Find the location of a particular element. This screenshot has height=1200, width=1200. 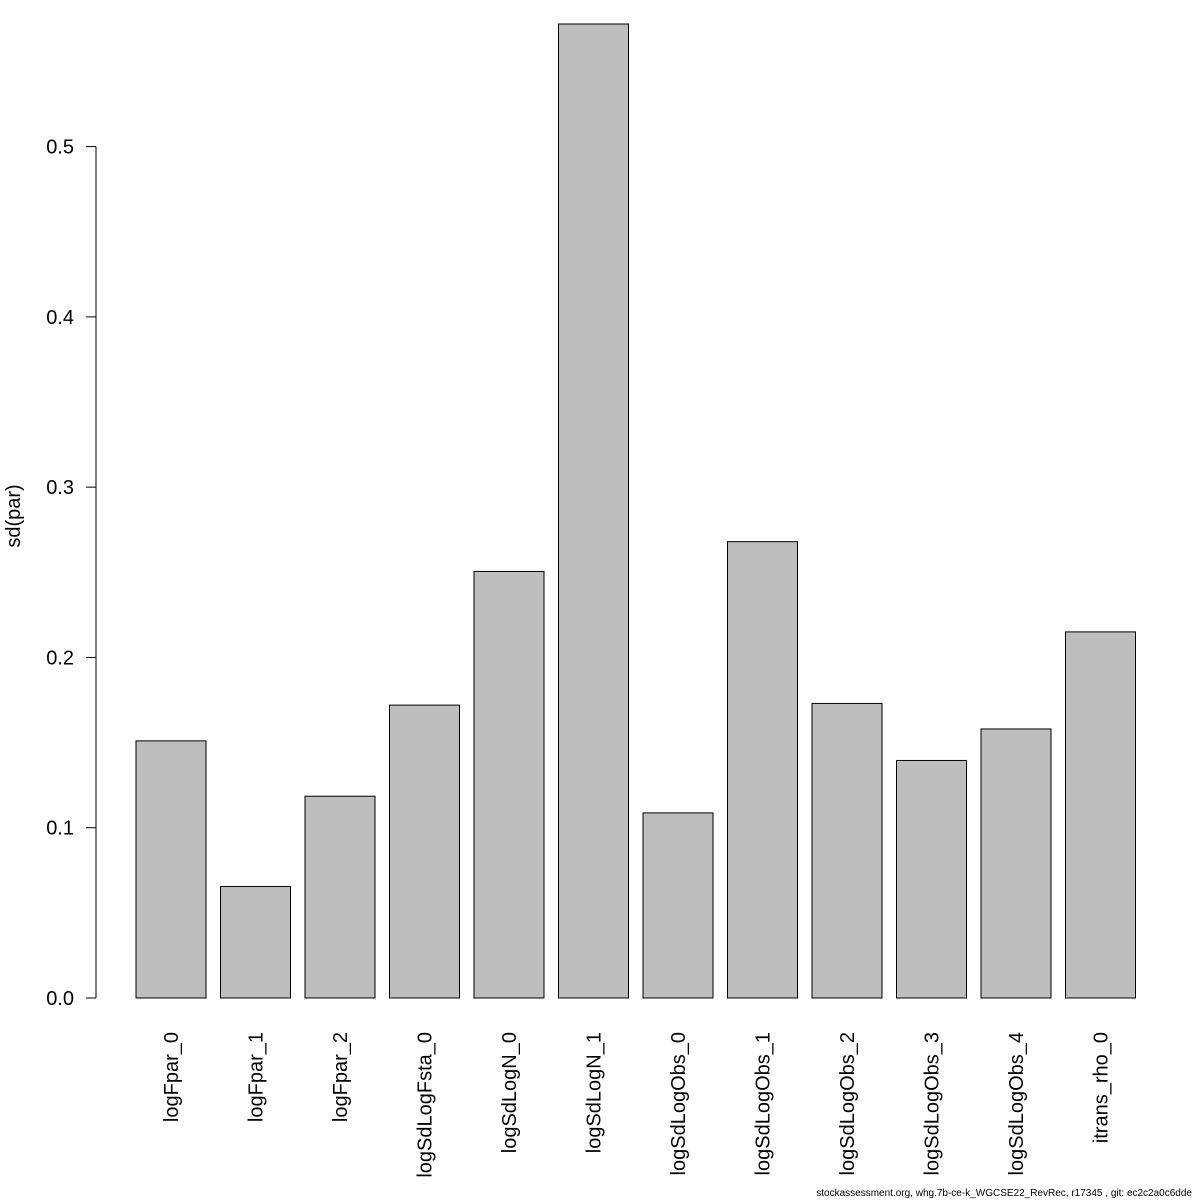

x-tick-label: logFpar_0 is located at coordinates (172, 1077).